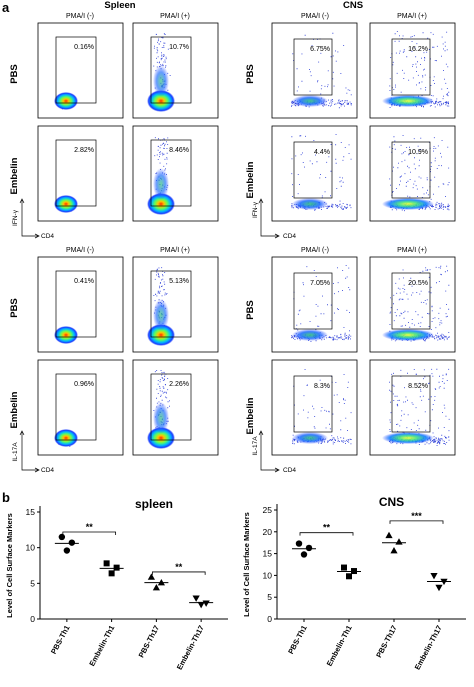 Image resolution: width=474 pixels, height=687 pixels. I want to click on row-label-pbs-spleen-ifn: PBS, so click(14, 74).